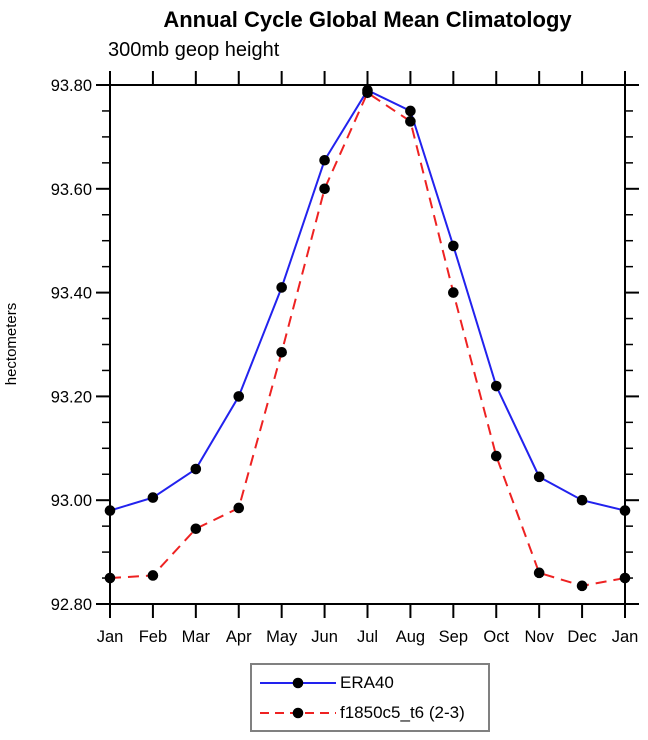  Describe the element at coordinates (324, 637) in the screenshot. I see `x-tick-label: Jun` at that location.